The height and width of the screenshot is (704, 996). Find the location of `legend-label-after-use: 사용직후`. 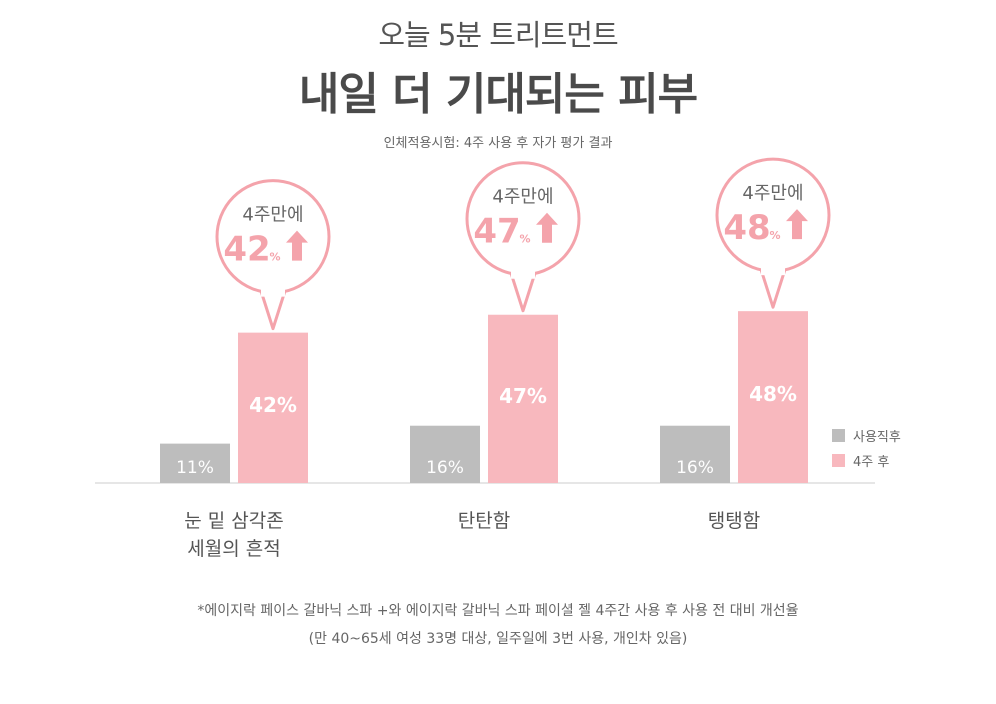

legend-label-after-use: 사용직후 is located at coordinates (877, 437).